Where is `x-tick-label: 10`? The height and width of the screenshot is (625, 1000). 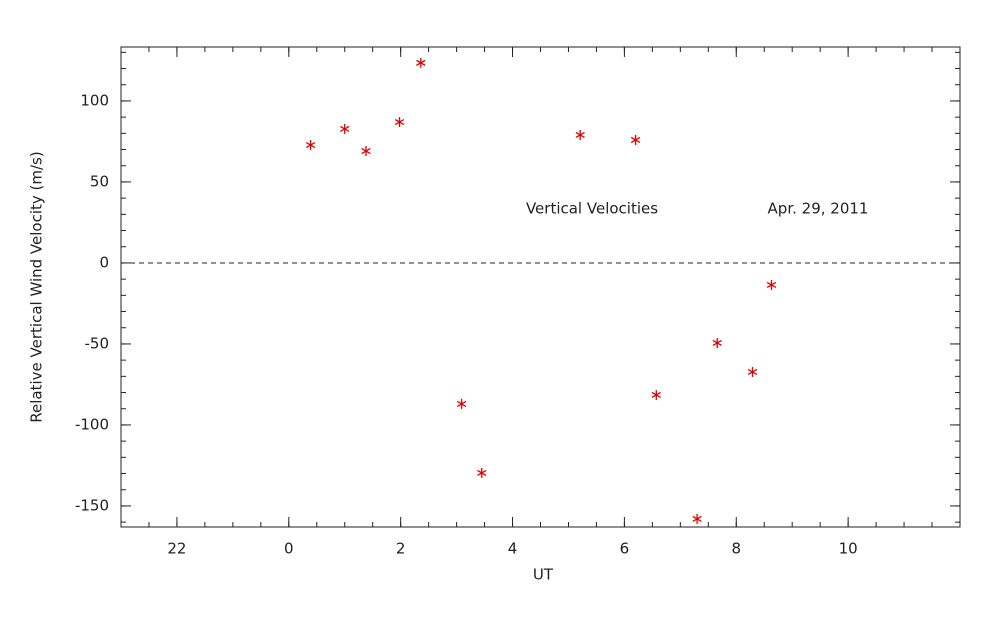 x-tick-label: 10 is located at coordinates (848, 549).